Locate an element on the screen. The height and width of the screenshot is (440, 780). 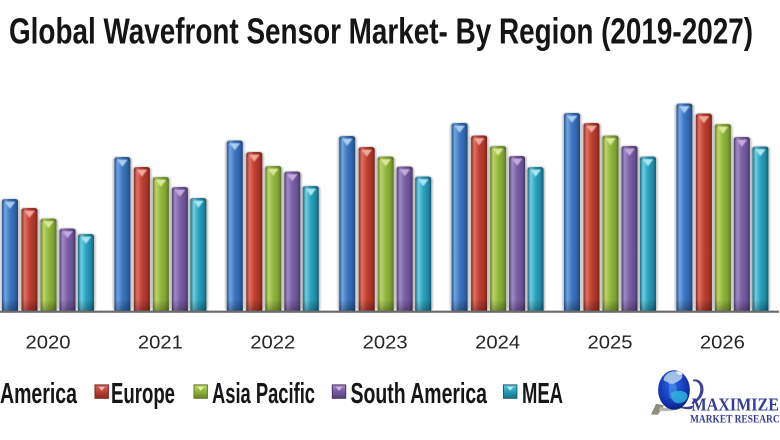
svg-text: 2026 is located at coordinates (722, 342).